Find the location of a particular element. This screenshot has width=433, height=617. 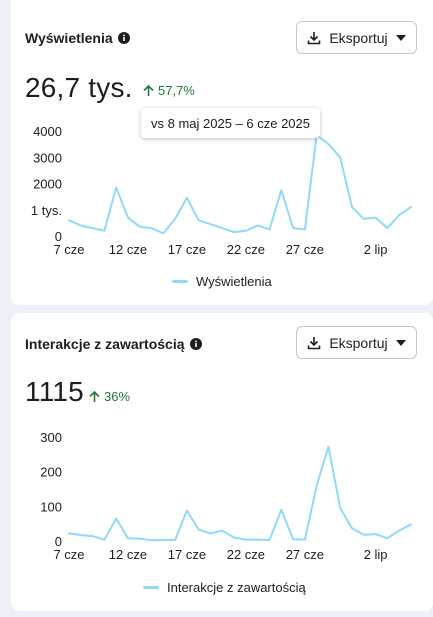

x-tick-label: 7 cze is located at coordinates (68, 249).